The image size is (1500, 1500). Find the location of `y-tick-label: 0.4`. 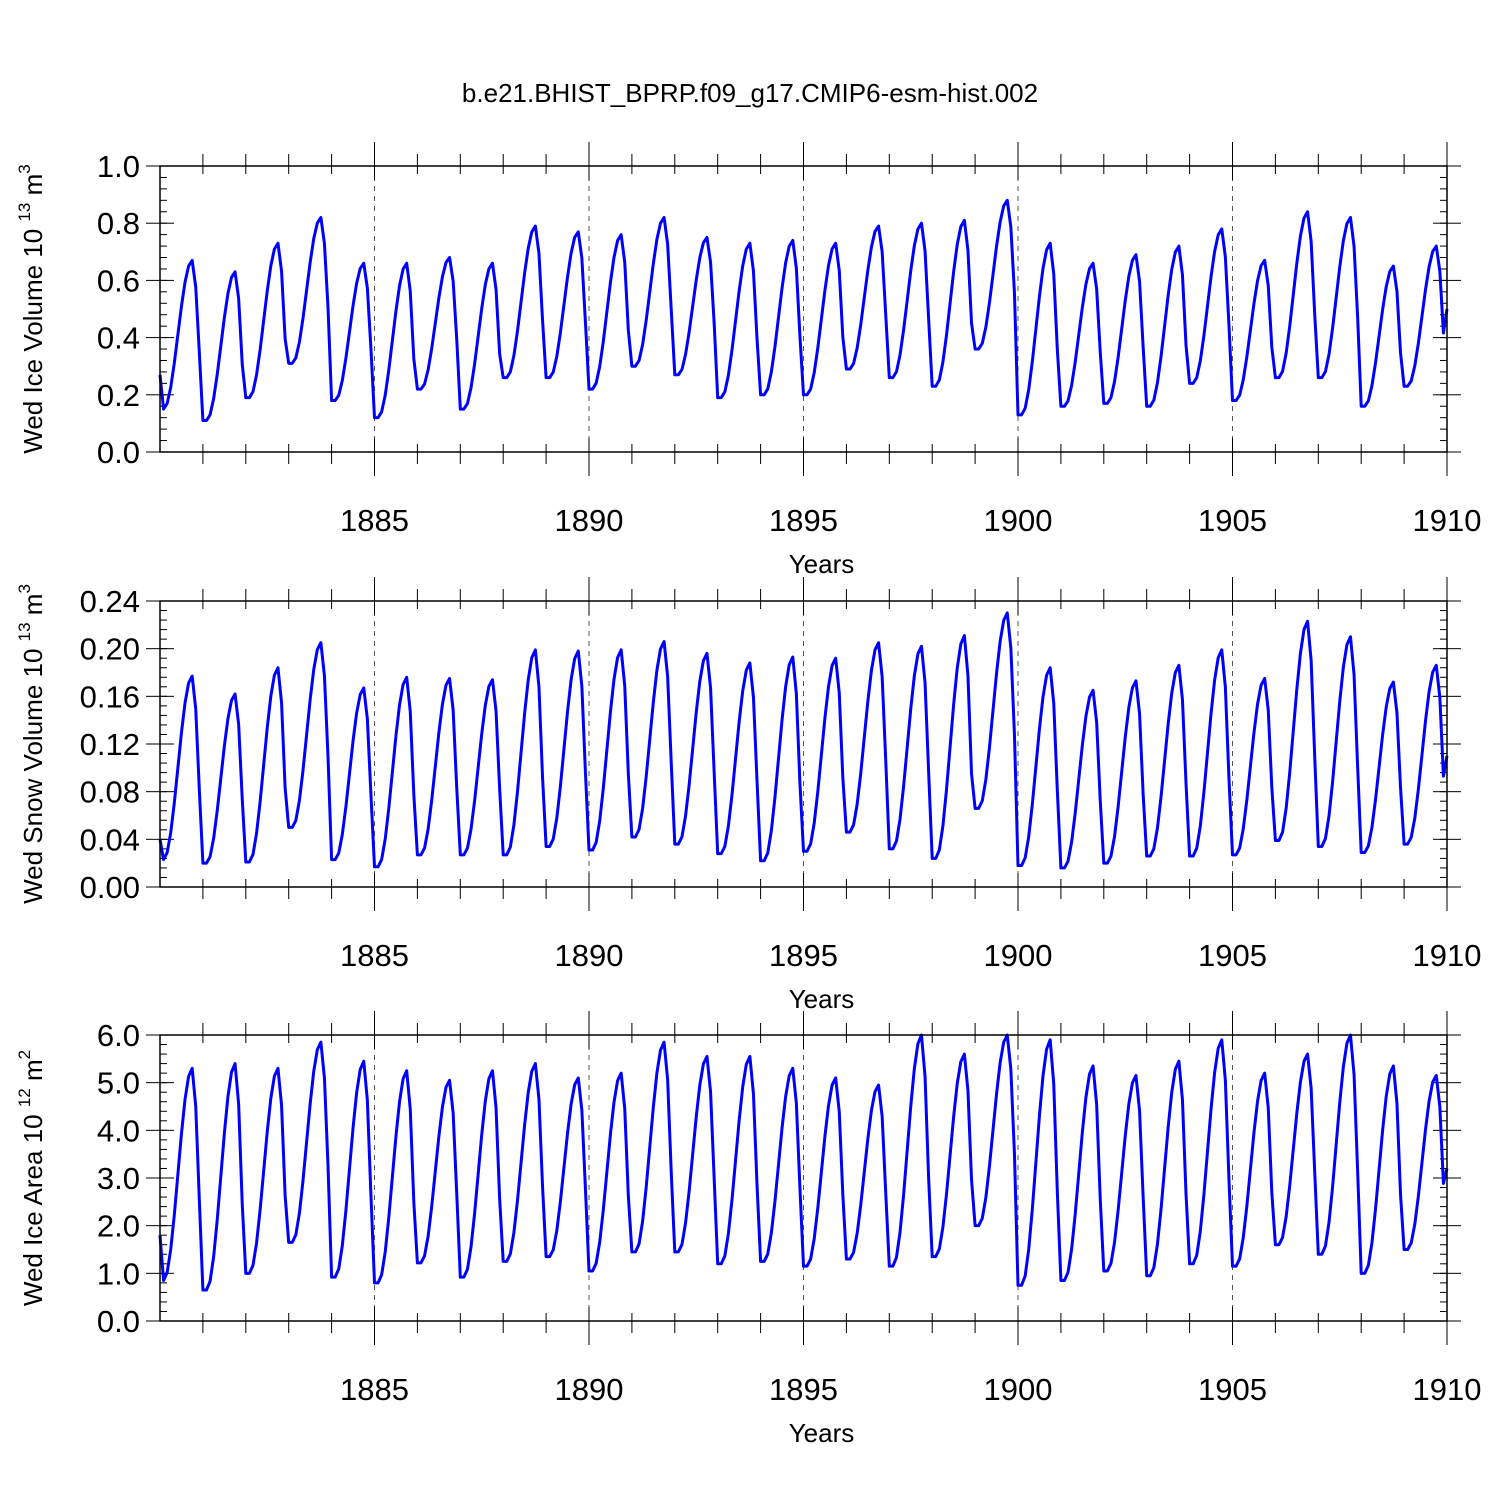

y-tick-label: 0.4 is located at coordinates (118, 338).